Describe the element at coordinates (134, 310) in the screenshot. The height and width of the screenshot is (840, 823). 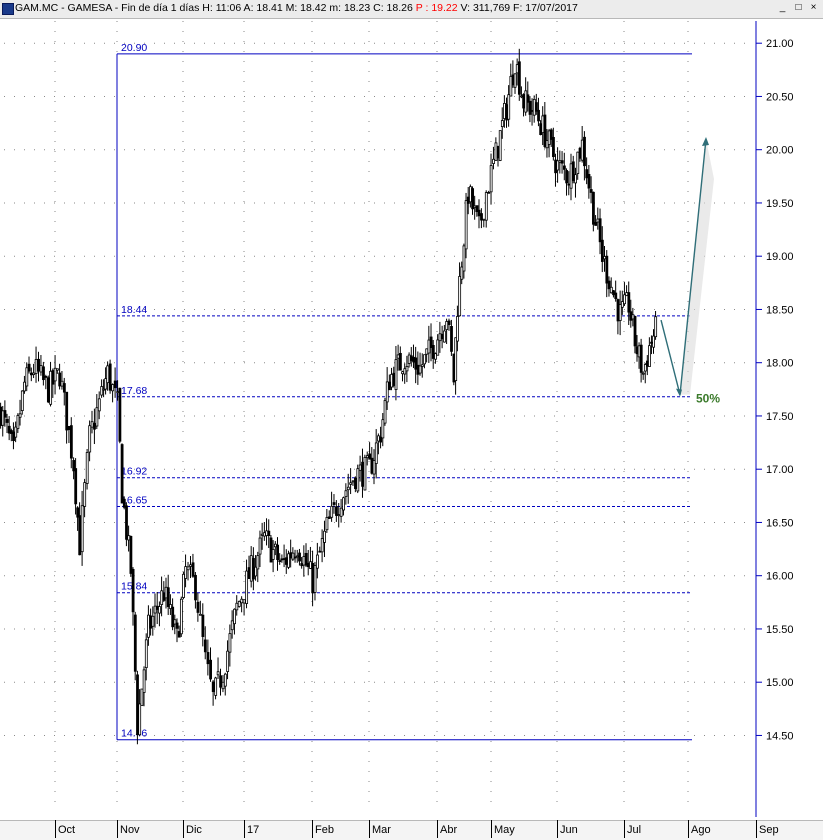
I see `fib-level-label: 18.44` at that location.